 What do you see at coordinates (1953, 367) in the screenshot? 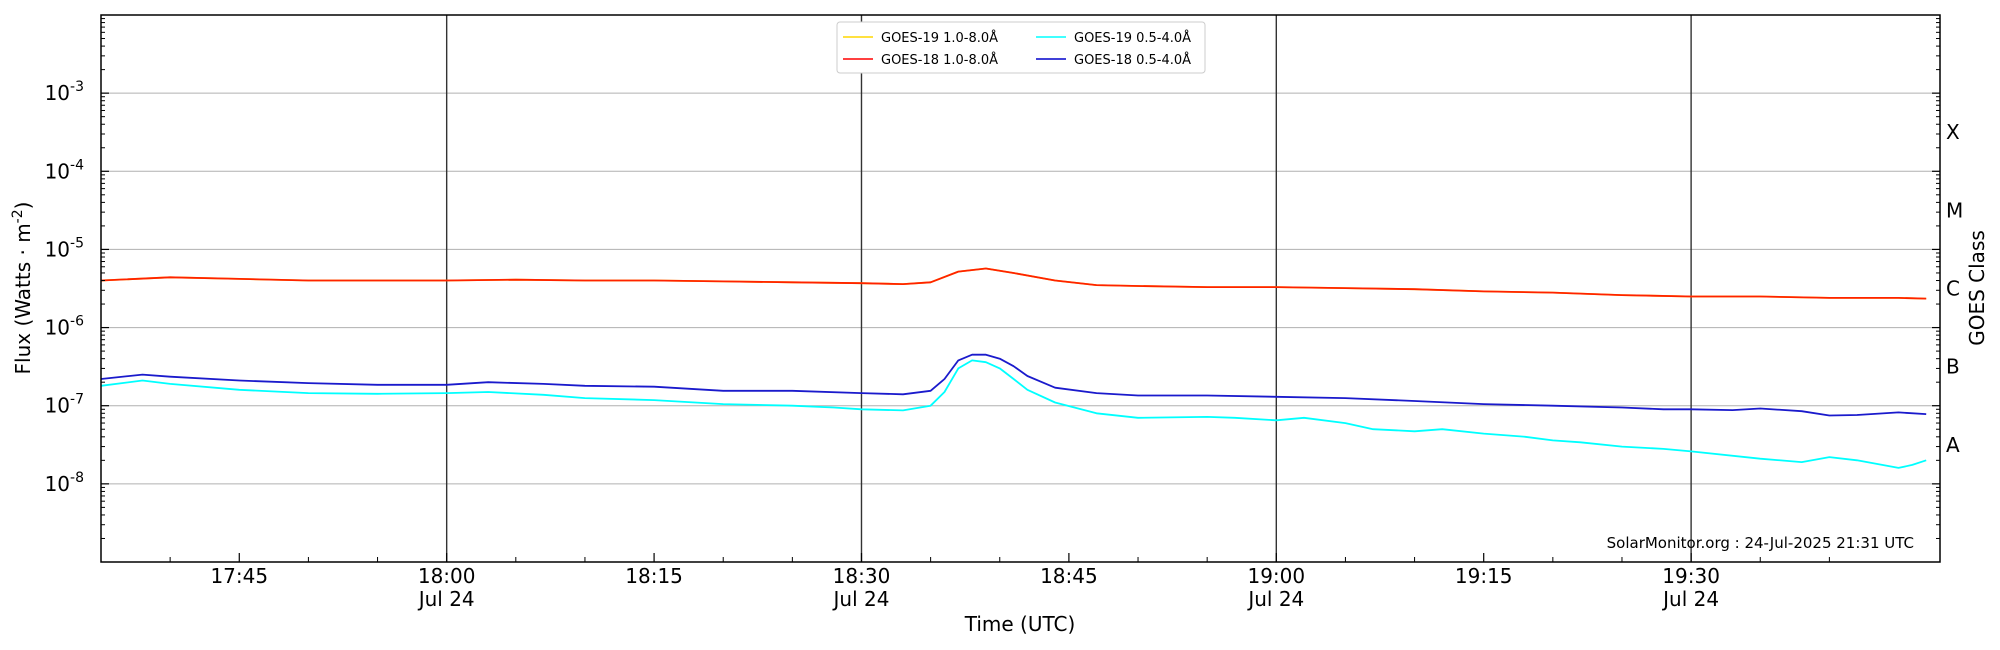
I see `goes-class-label: B` at bounding box center [1953, 367].